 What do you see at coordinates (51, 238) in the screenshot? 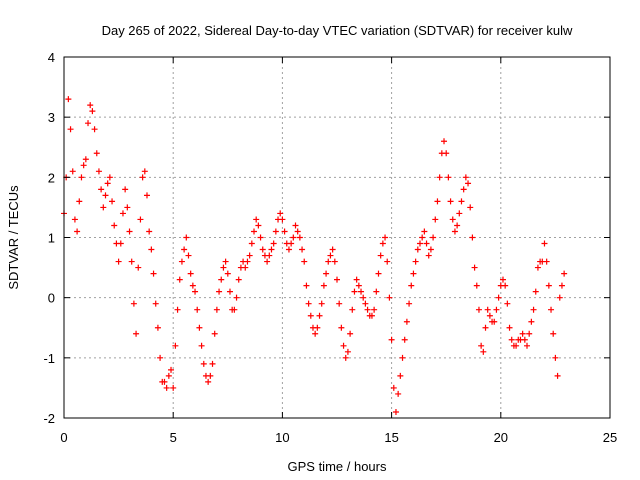
I see `y-tick-label: 1` at bounding box center [51, 238].